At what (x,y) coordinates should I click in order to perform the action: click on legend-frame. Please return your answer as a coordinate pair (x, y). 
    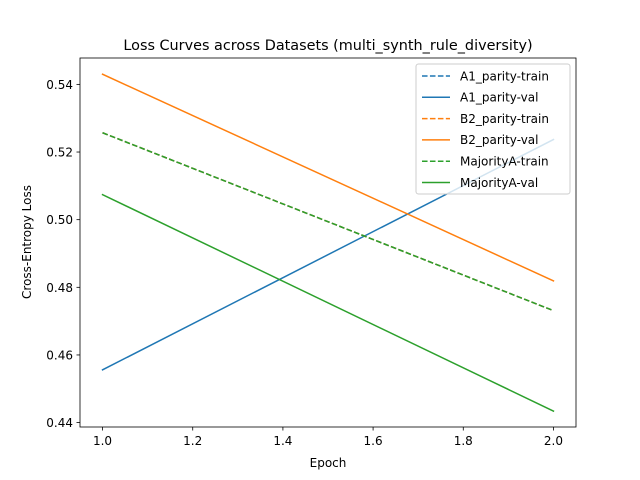
    Looking at the image, I should click on (493, 129).